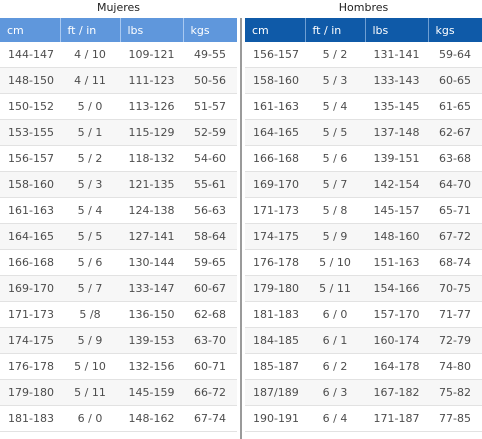 This screenshot has height=439, width=482. Describe the element at coordinates (90, 314) in the screenshot. I see `women-cell-ft-in: 5 /8` at that location.